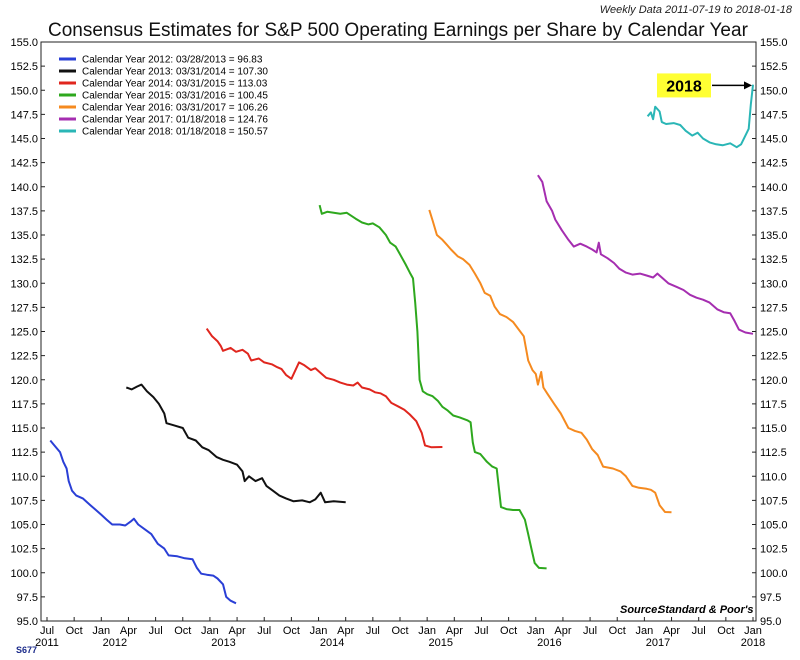 The image size is (800, 660). Describe the element at coordinates (774, 308) in the screenshot. I see `y-tick-label-right: 127.5` at that location.